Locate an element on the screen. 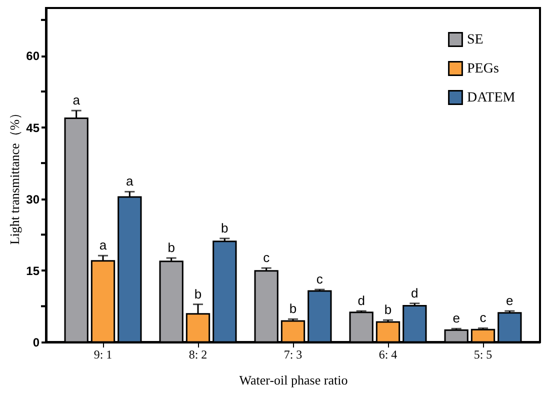 This screenshot has height=395, width=550. y-tick-label: 30 is located at coordinates (33, 199).